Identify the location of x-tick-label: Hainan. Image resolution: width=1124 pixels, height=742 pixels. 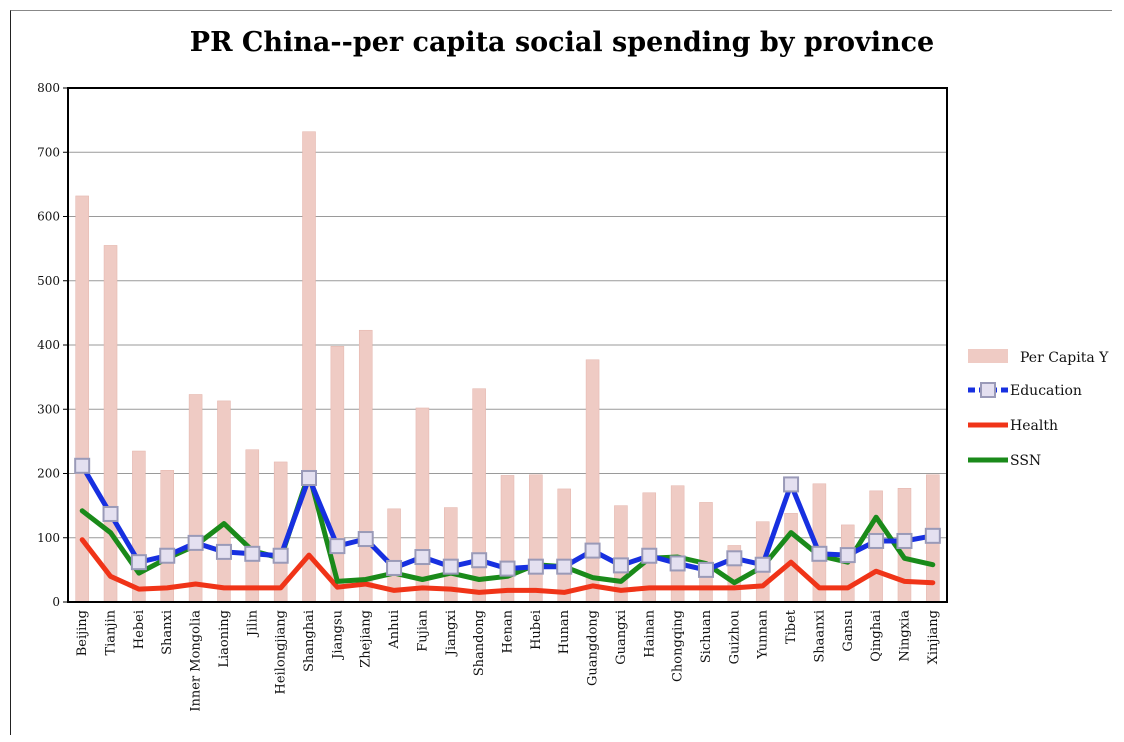
(649, 633).